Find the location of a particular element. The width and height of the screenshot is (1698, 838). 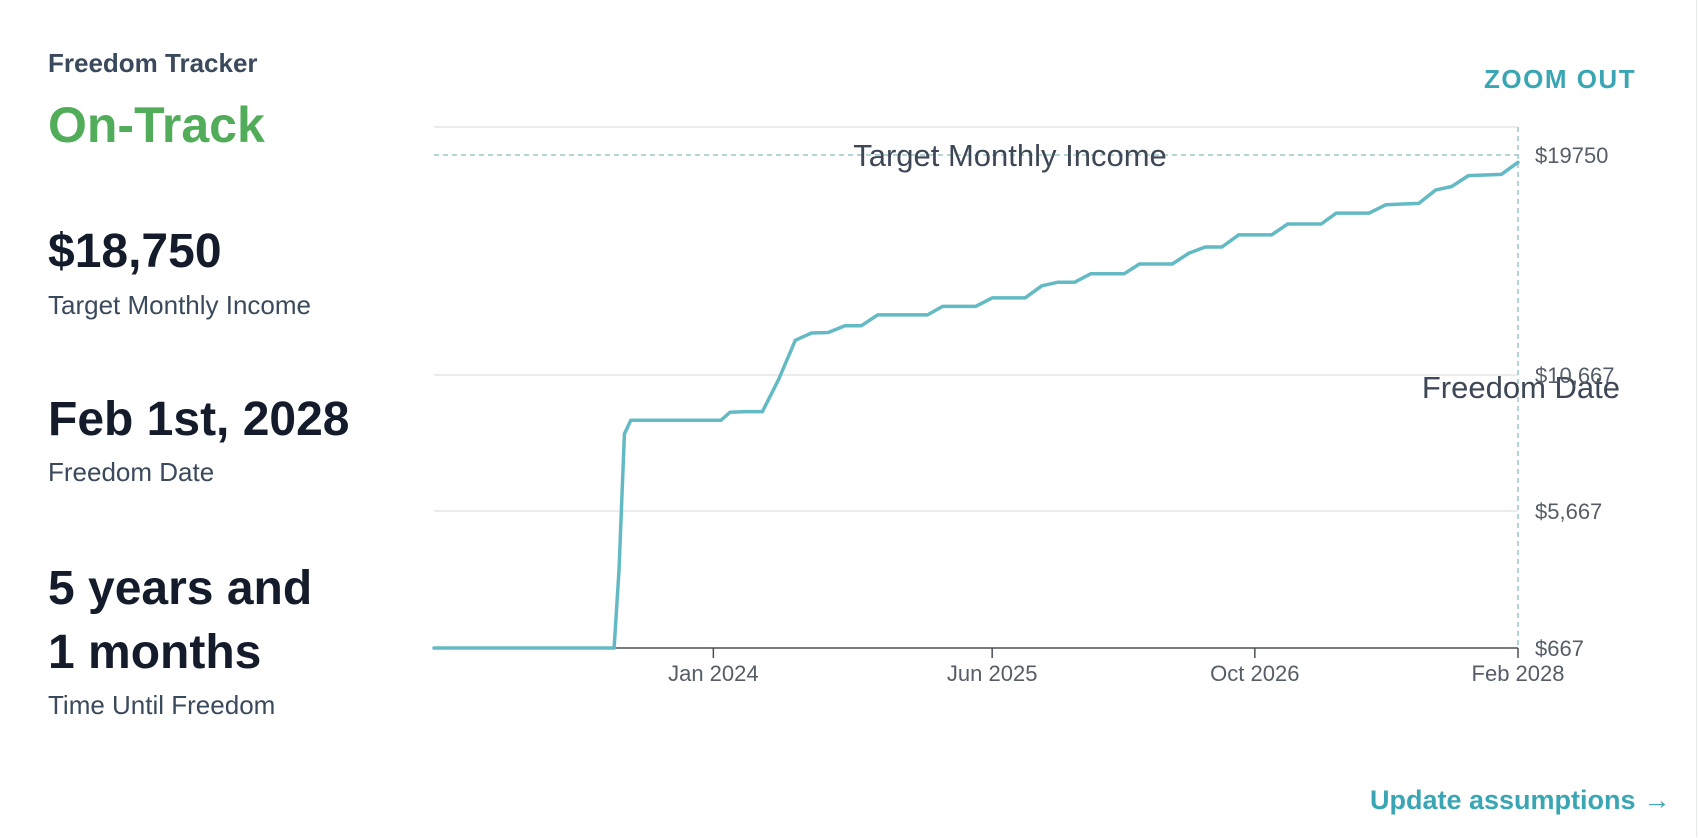

x-tick-label: Jun 2025 is located at coordinates (992, 673).